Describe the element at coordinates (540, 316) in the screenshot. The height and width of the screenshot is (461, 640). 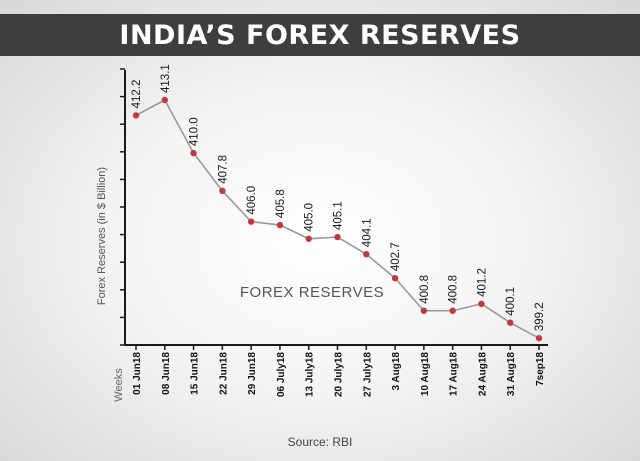
I see `data-label: 399.2` at that location.